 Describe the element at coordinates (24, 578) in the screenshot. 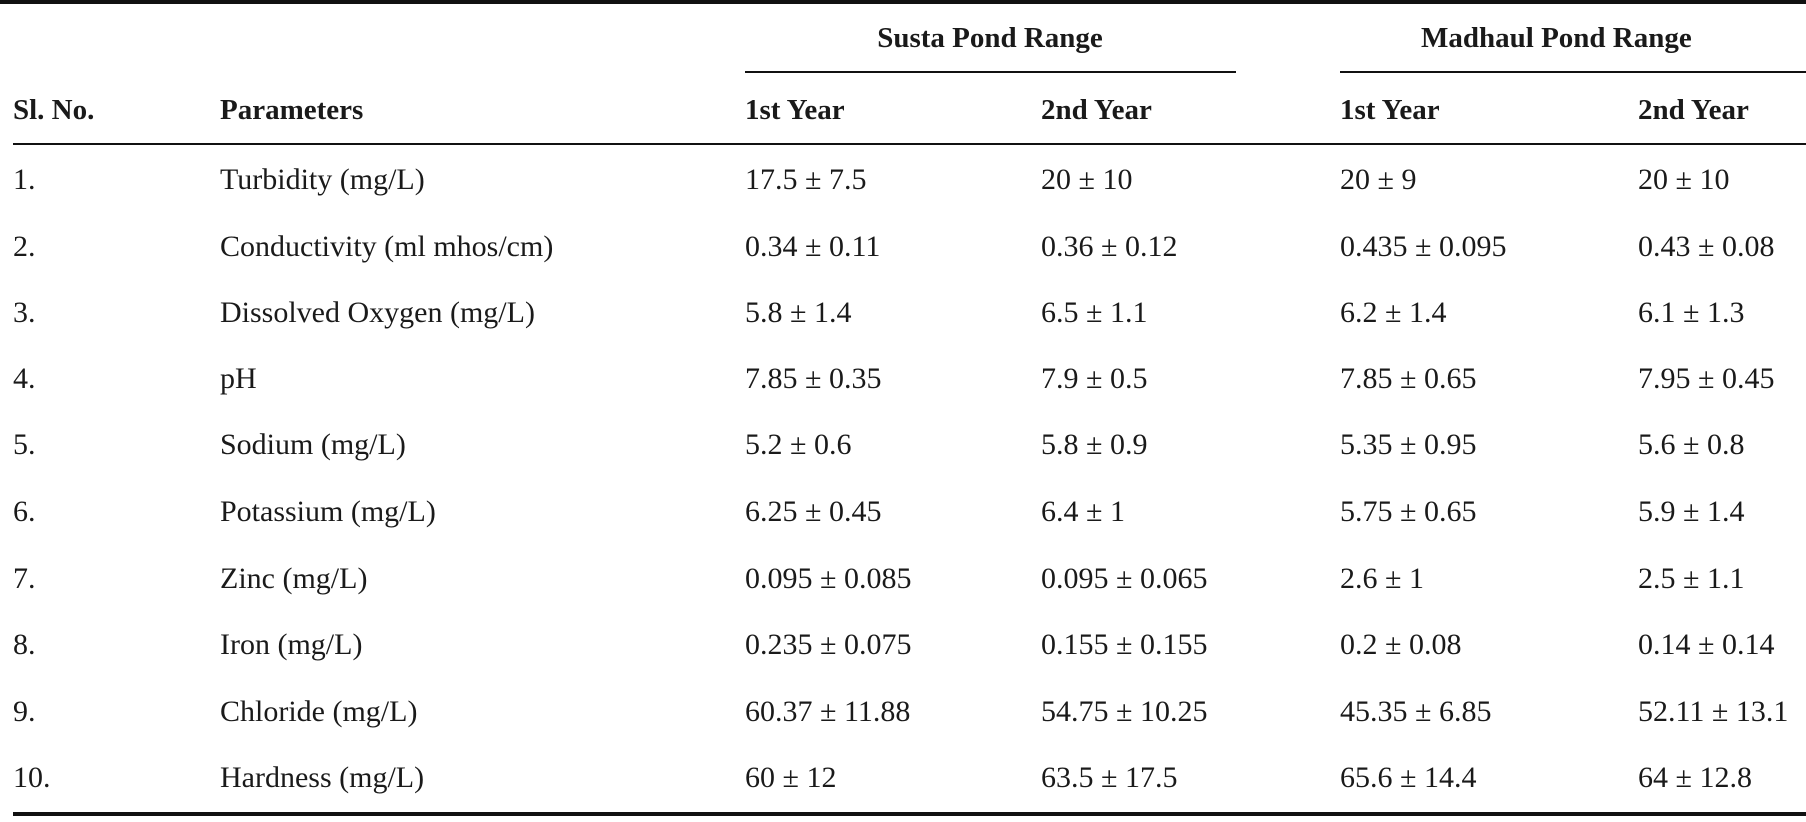

I see `cell-sl-no: 7.` at that location.